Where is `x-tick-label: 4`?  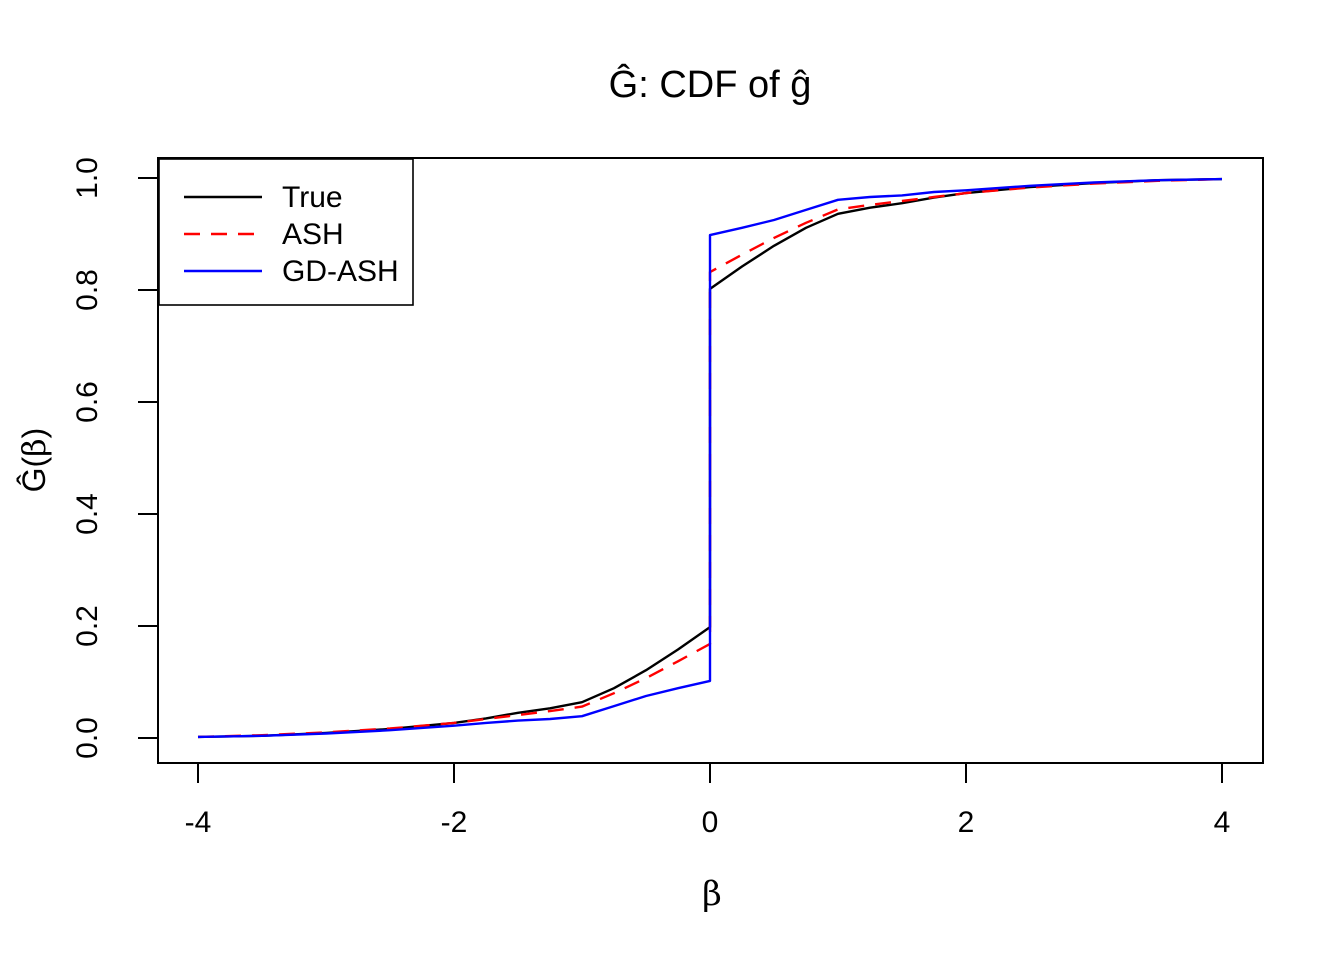 x-tick-label: 4 is located at coordinates (1222, 822).